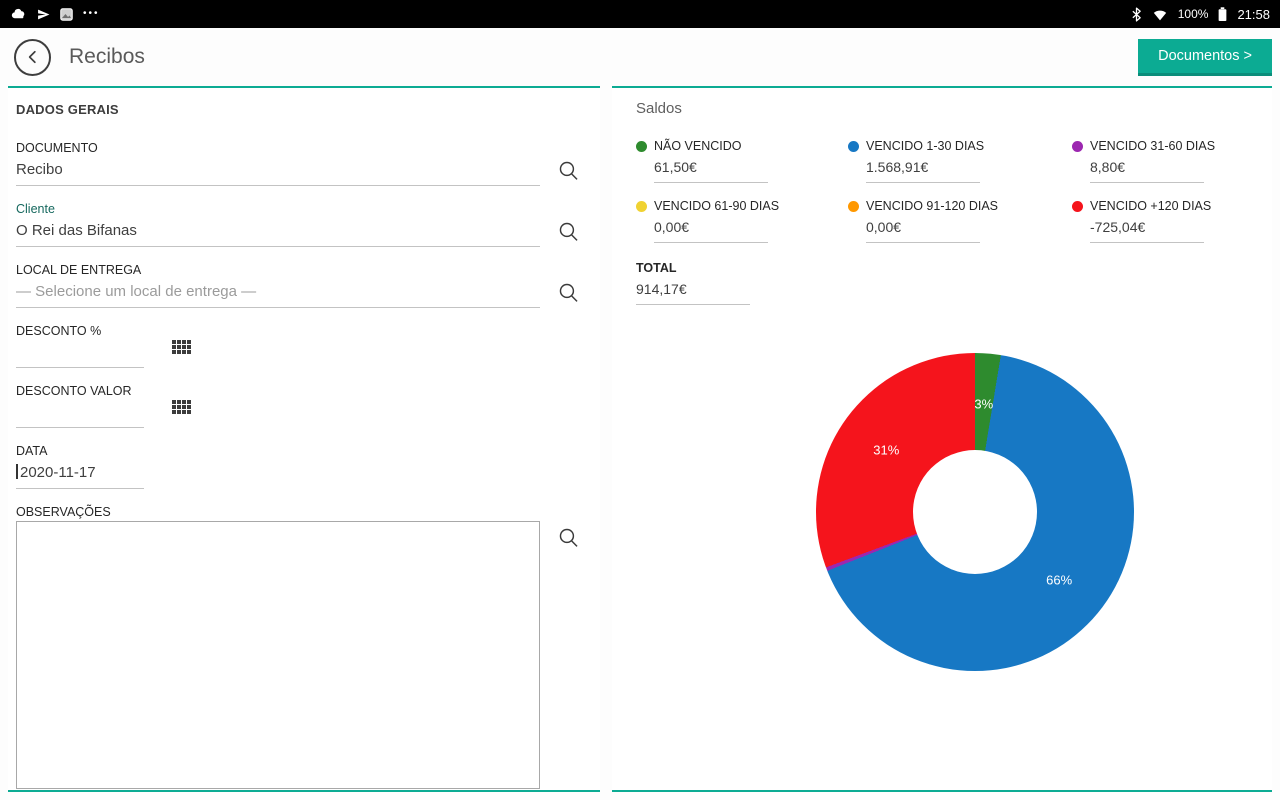  Describe the element at coordinates (107, 56) in the screenshot. I see `page-title: Recibos` at that location.